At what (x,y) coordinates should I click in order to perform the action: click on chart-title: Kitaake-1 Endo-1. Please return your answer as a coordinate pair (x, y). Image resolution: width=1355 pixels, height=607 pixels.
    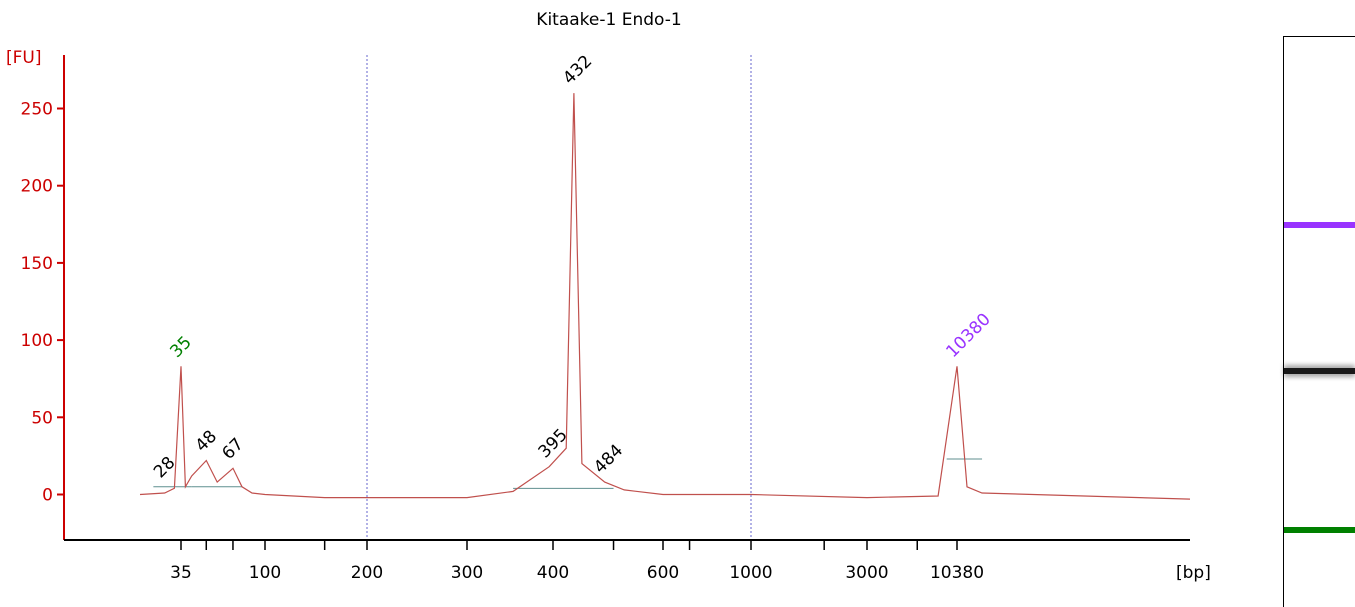
    Looking at the image, I should click on (608, 20).